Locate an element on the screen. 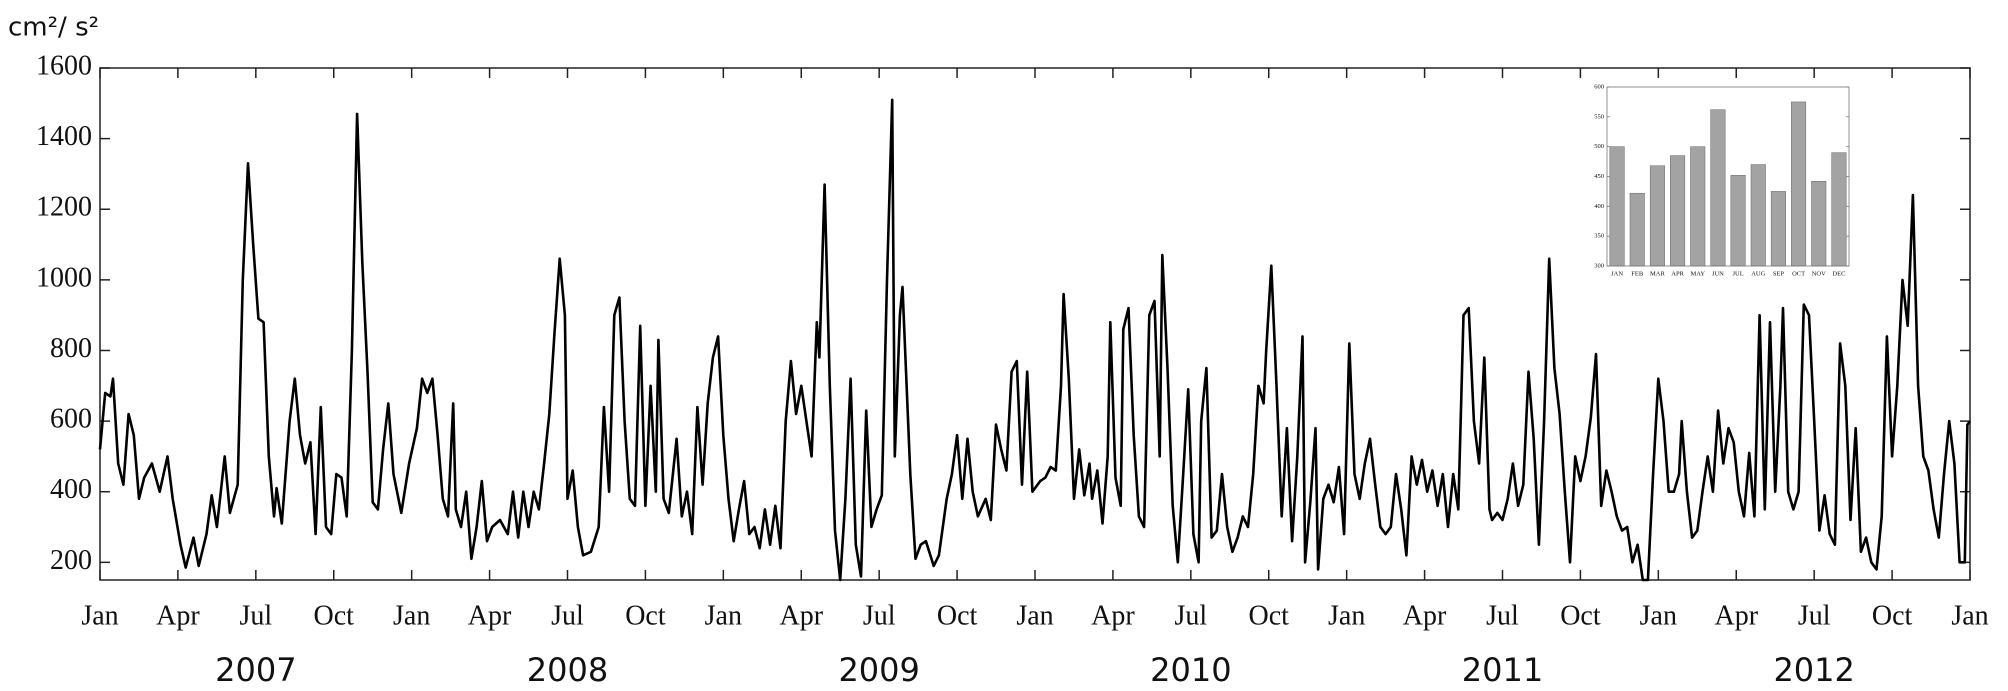 Image resolution: width=2008 pixels, height=691 pixels. y-tick-label: 350 is located at coordinates (1599, 236).